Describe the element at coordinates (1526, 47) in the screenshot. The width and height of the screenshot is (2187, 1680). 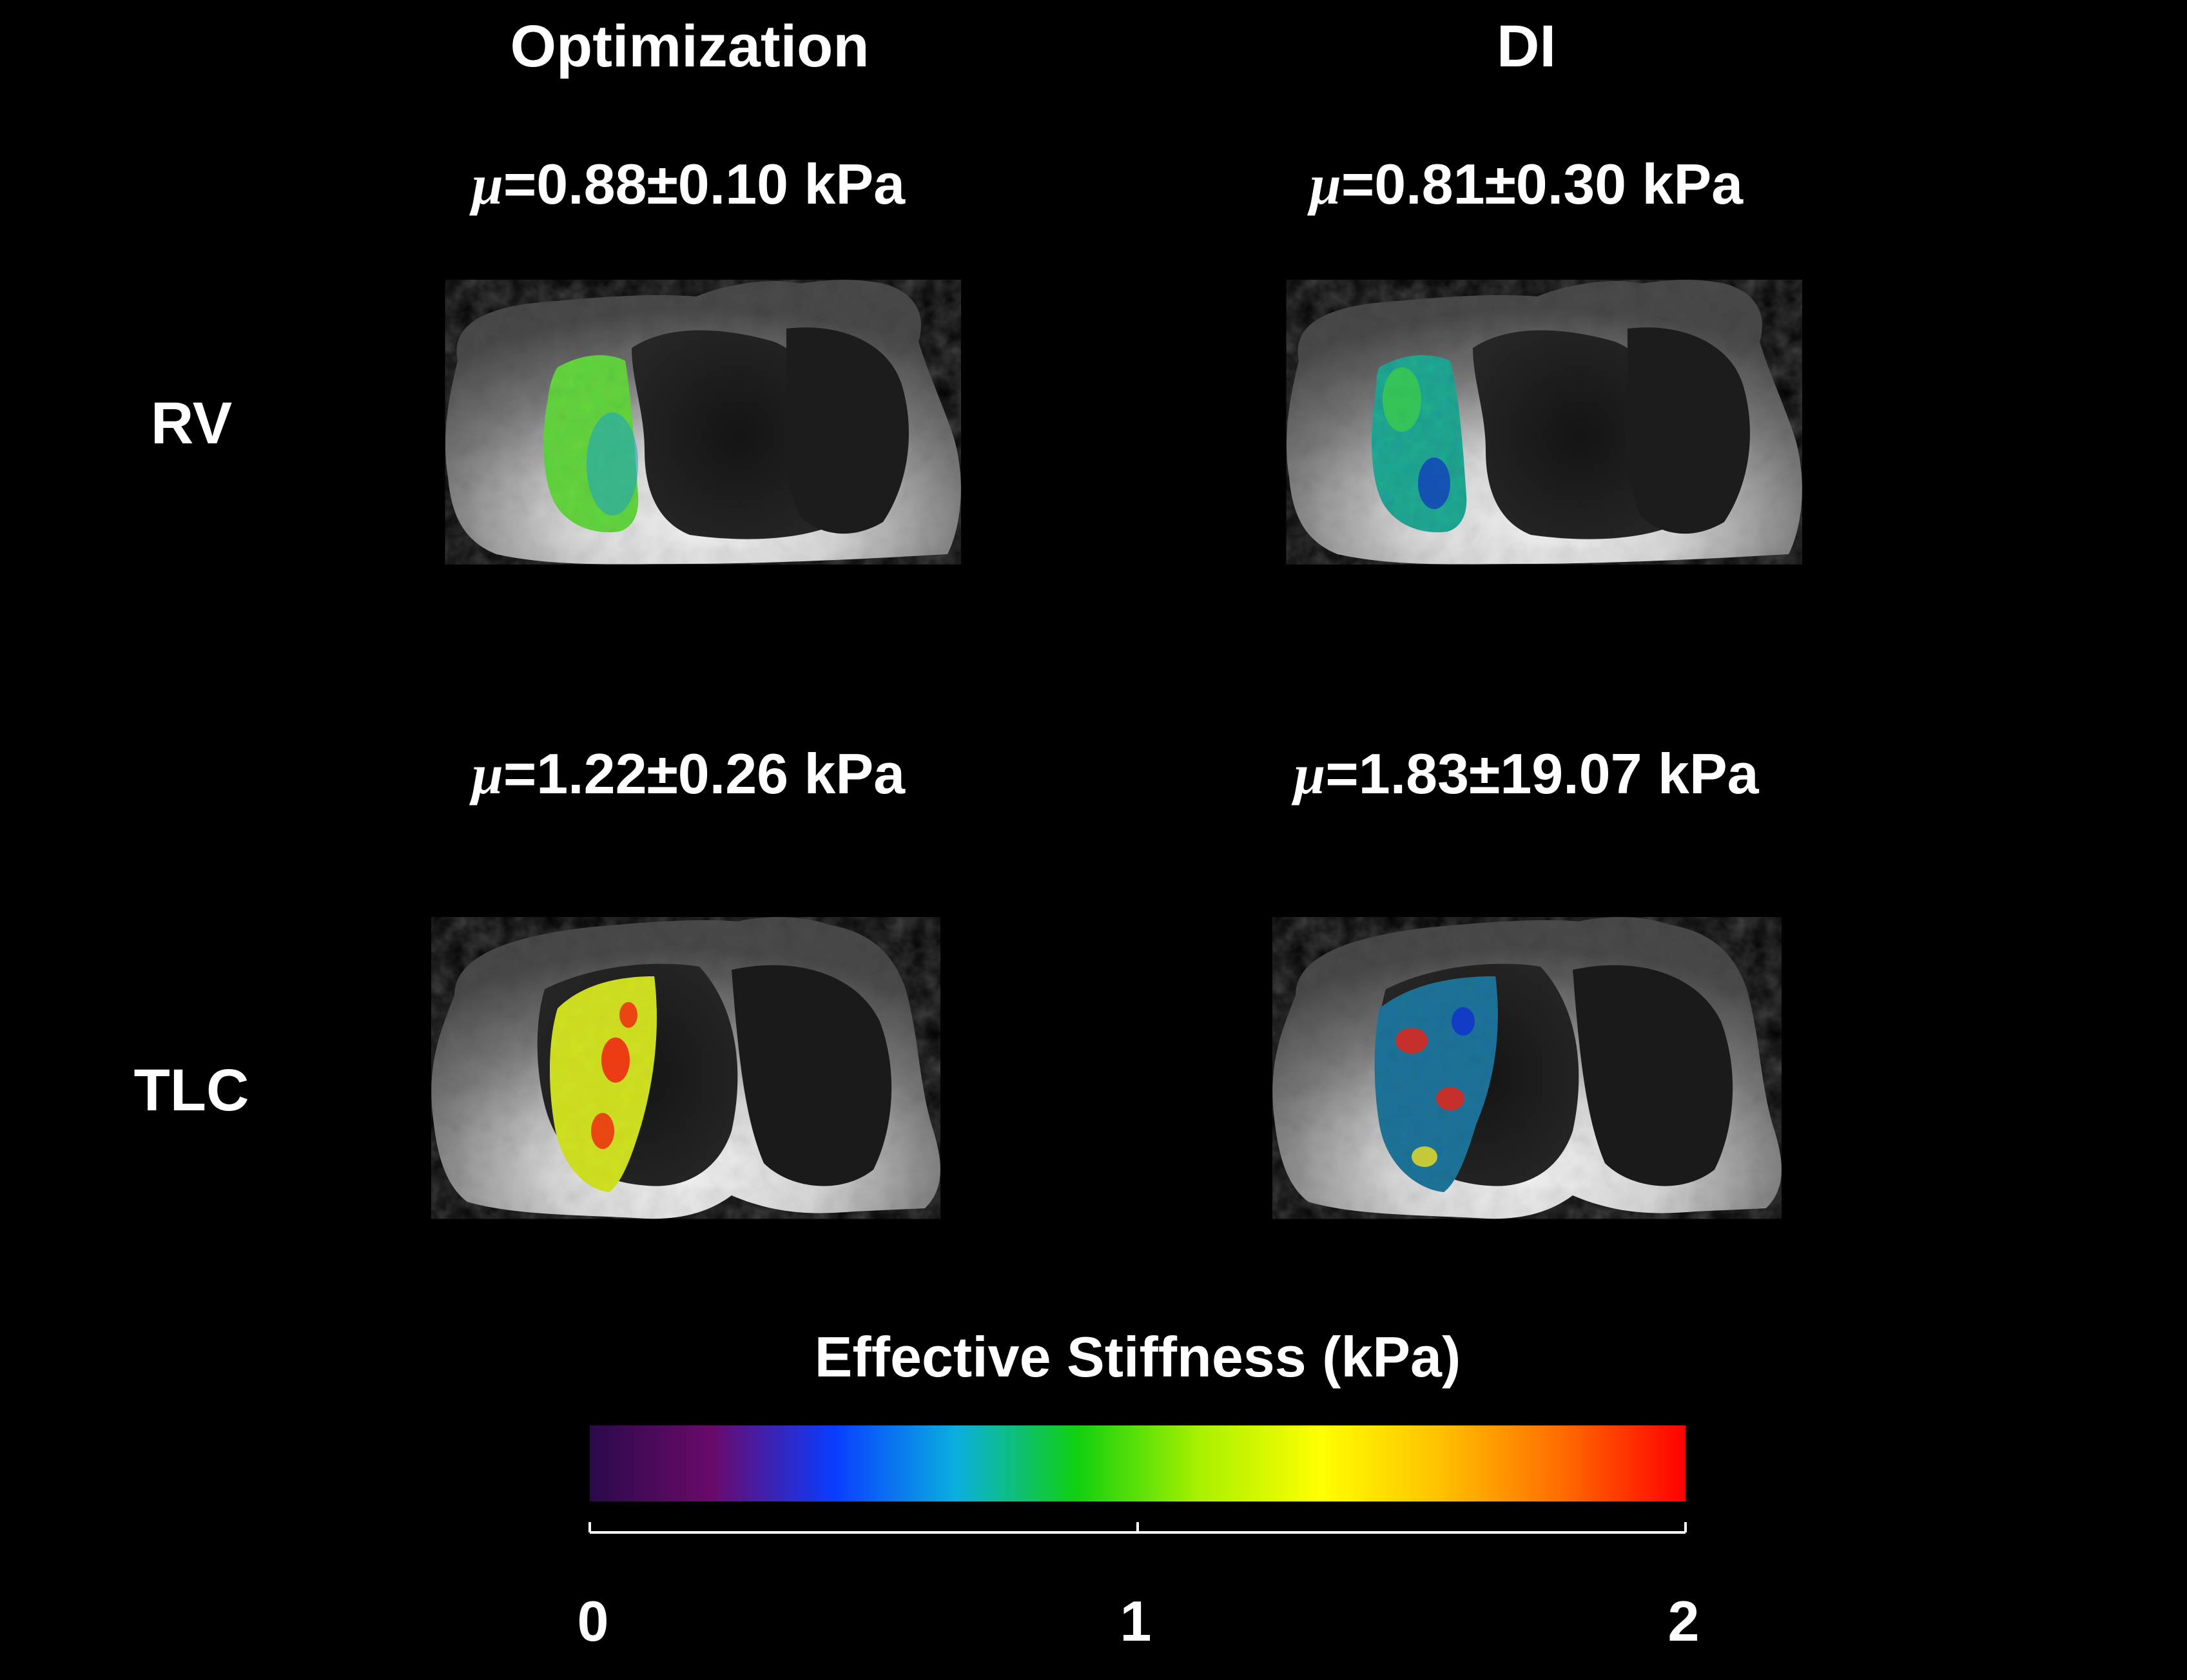
I see `column-title-di: DI` at that location.